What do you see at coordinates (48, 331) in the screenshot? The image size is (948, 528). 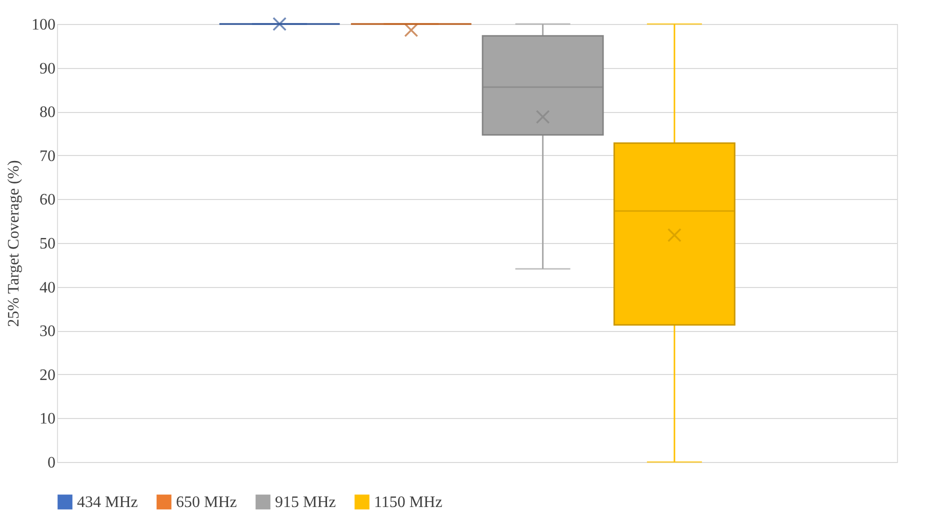 I see `y-tick-label: 30` at bounding box center [48, 331].